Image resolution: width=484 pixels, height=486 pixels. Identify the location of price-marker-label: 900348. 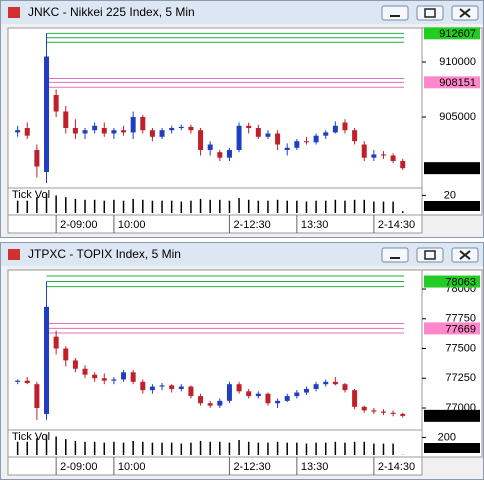
(457, 169).